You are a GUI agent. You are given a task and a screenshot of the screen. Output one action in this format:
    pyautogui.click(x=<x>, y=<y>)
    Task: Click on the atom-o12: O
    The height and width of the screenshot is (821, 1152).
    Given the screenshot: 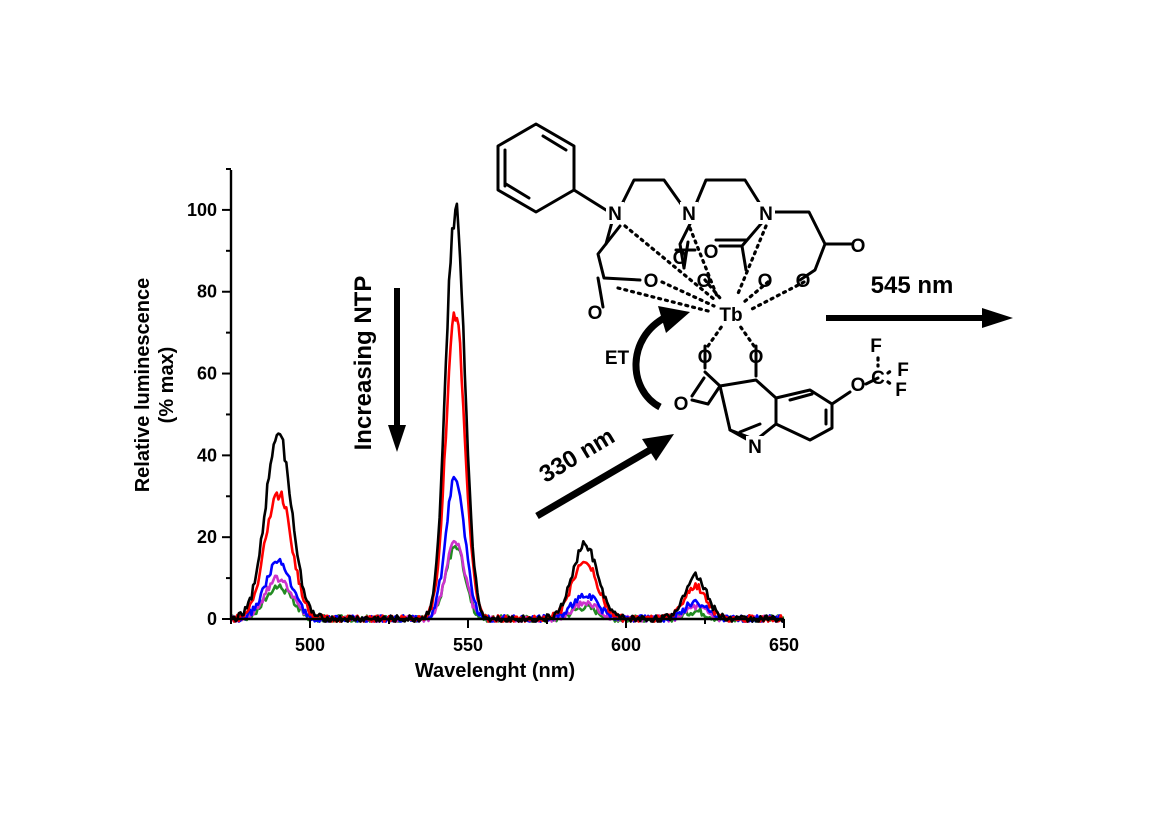 What is the action you would take?
    pyautogui.click(x=858, y=385)
    